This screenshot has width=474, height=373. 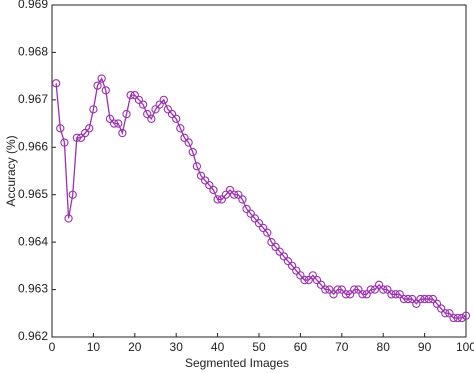 What do you see at coordinates (33, 99) in the screenshot?
I see `y-tick-label: 0.967` at bounding box center [33, 99].